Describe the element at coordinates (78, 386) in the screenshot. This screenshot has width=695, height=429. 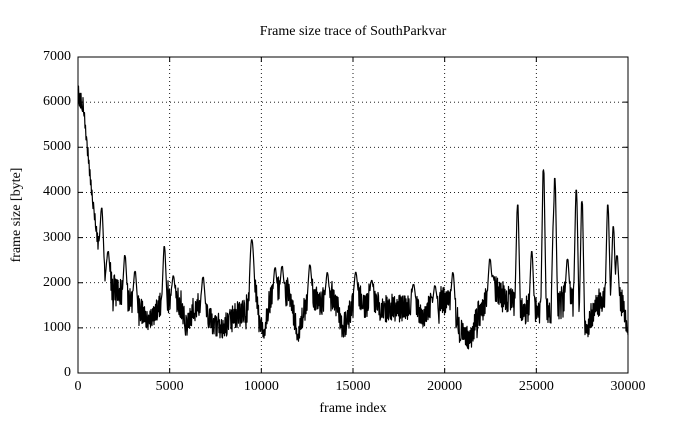
I see `x-tick-label: 0` at that location.